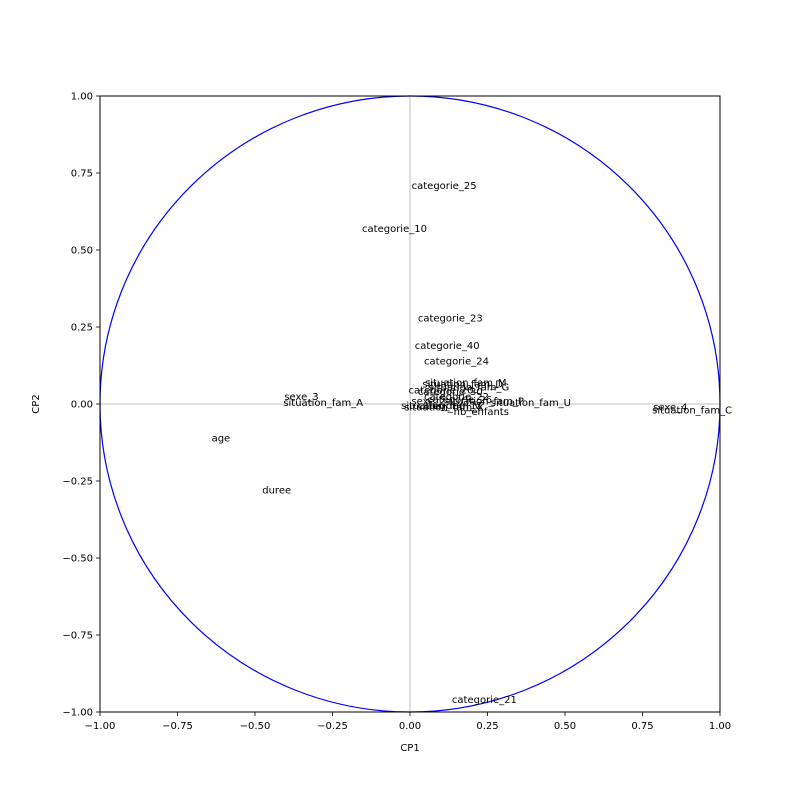  I want to click on point-label: categorie_10, so click(394, 229).